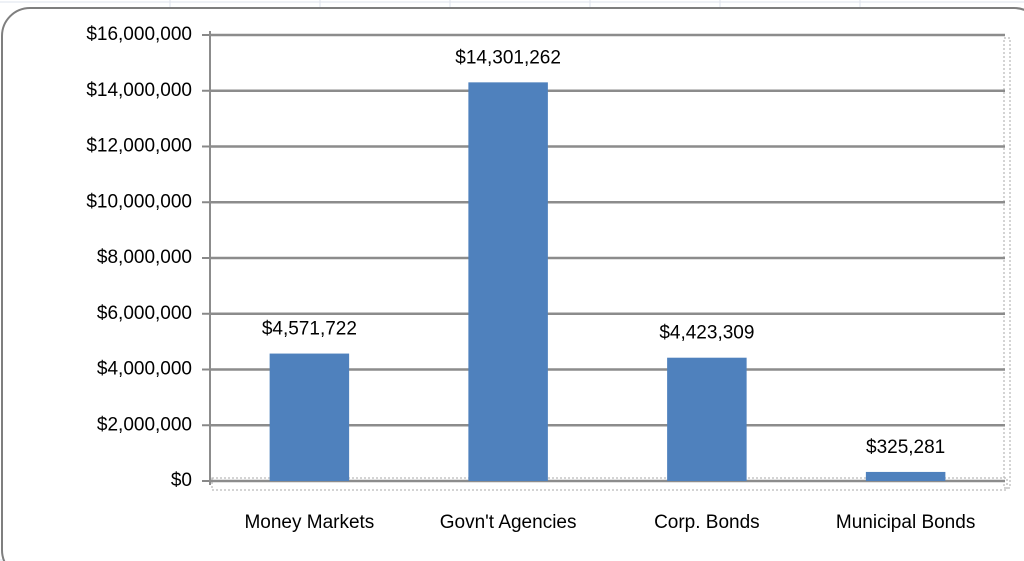 The height and width of the screenshot is (561, 1024). What do you see at coordinates (706, 333) in the screenshot?
I see `data-label: $4,423,309` at bounding box center [706, 333].